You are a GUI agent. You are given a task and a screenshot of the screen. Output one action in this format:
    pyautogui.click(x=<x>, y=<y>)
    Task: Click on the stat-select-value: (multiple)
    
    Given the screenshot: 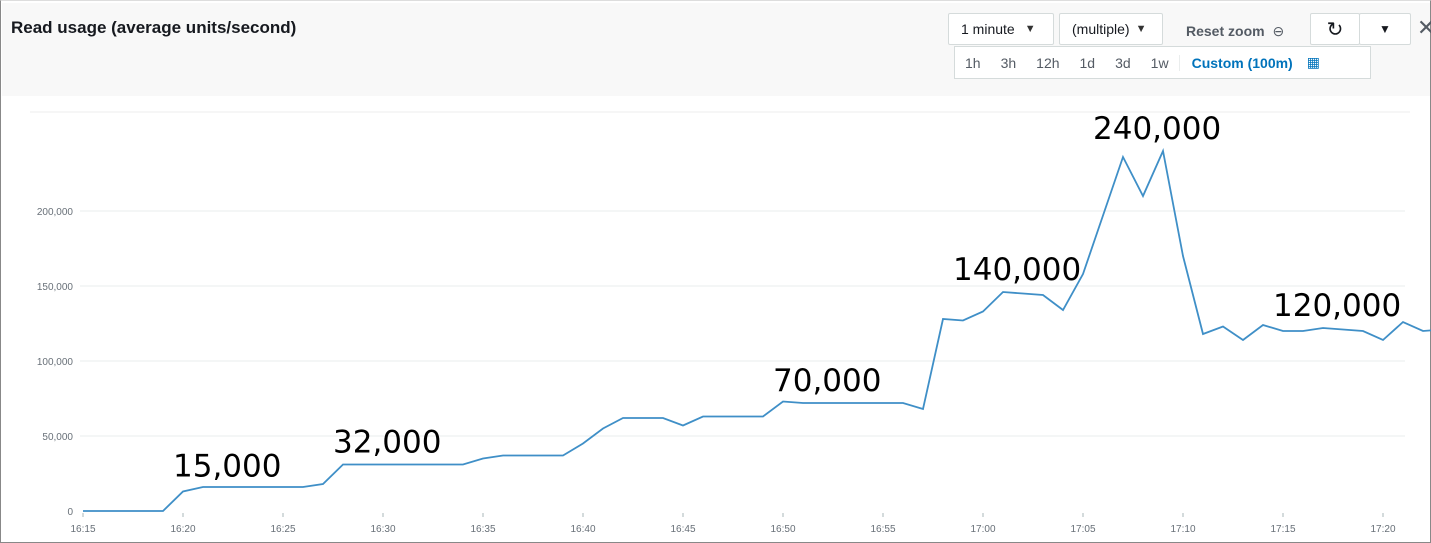 What is the action you would take?
    pyautogui.click(x=1101, y=29)
    